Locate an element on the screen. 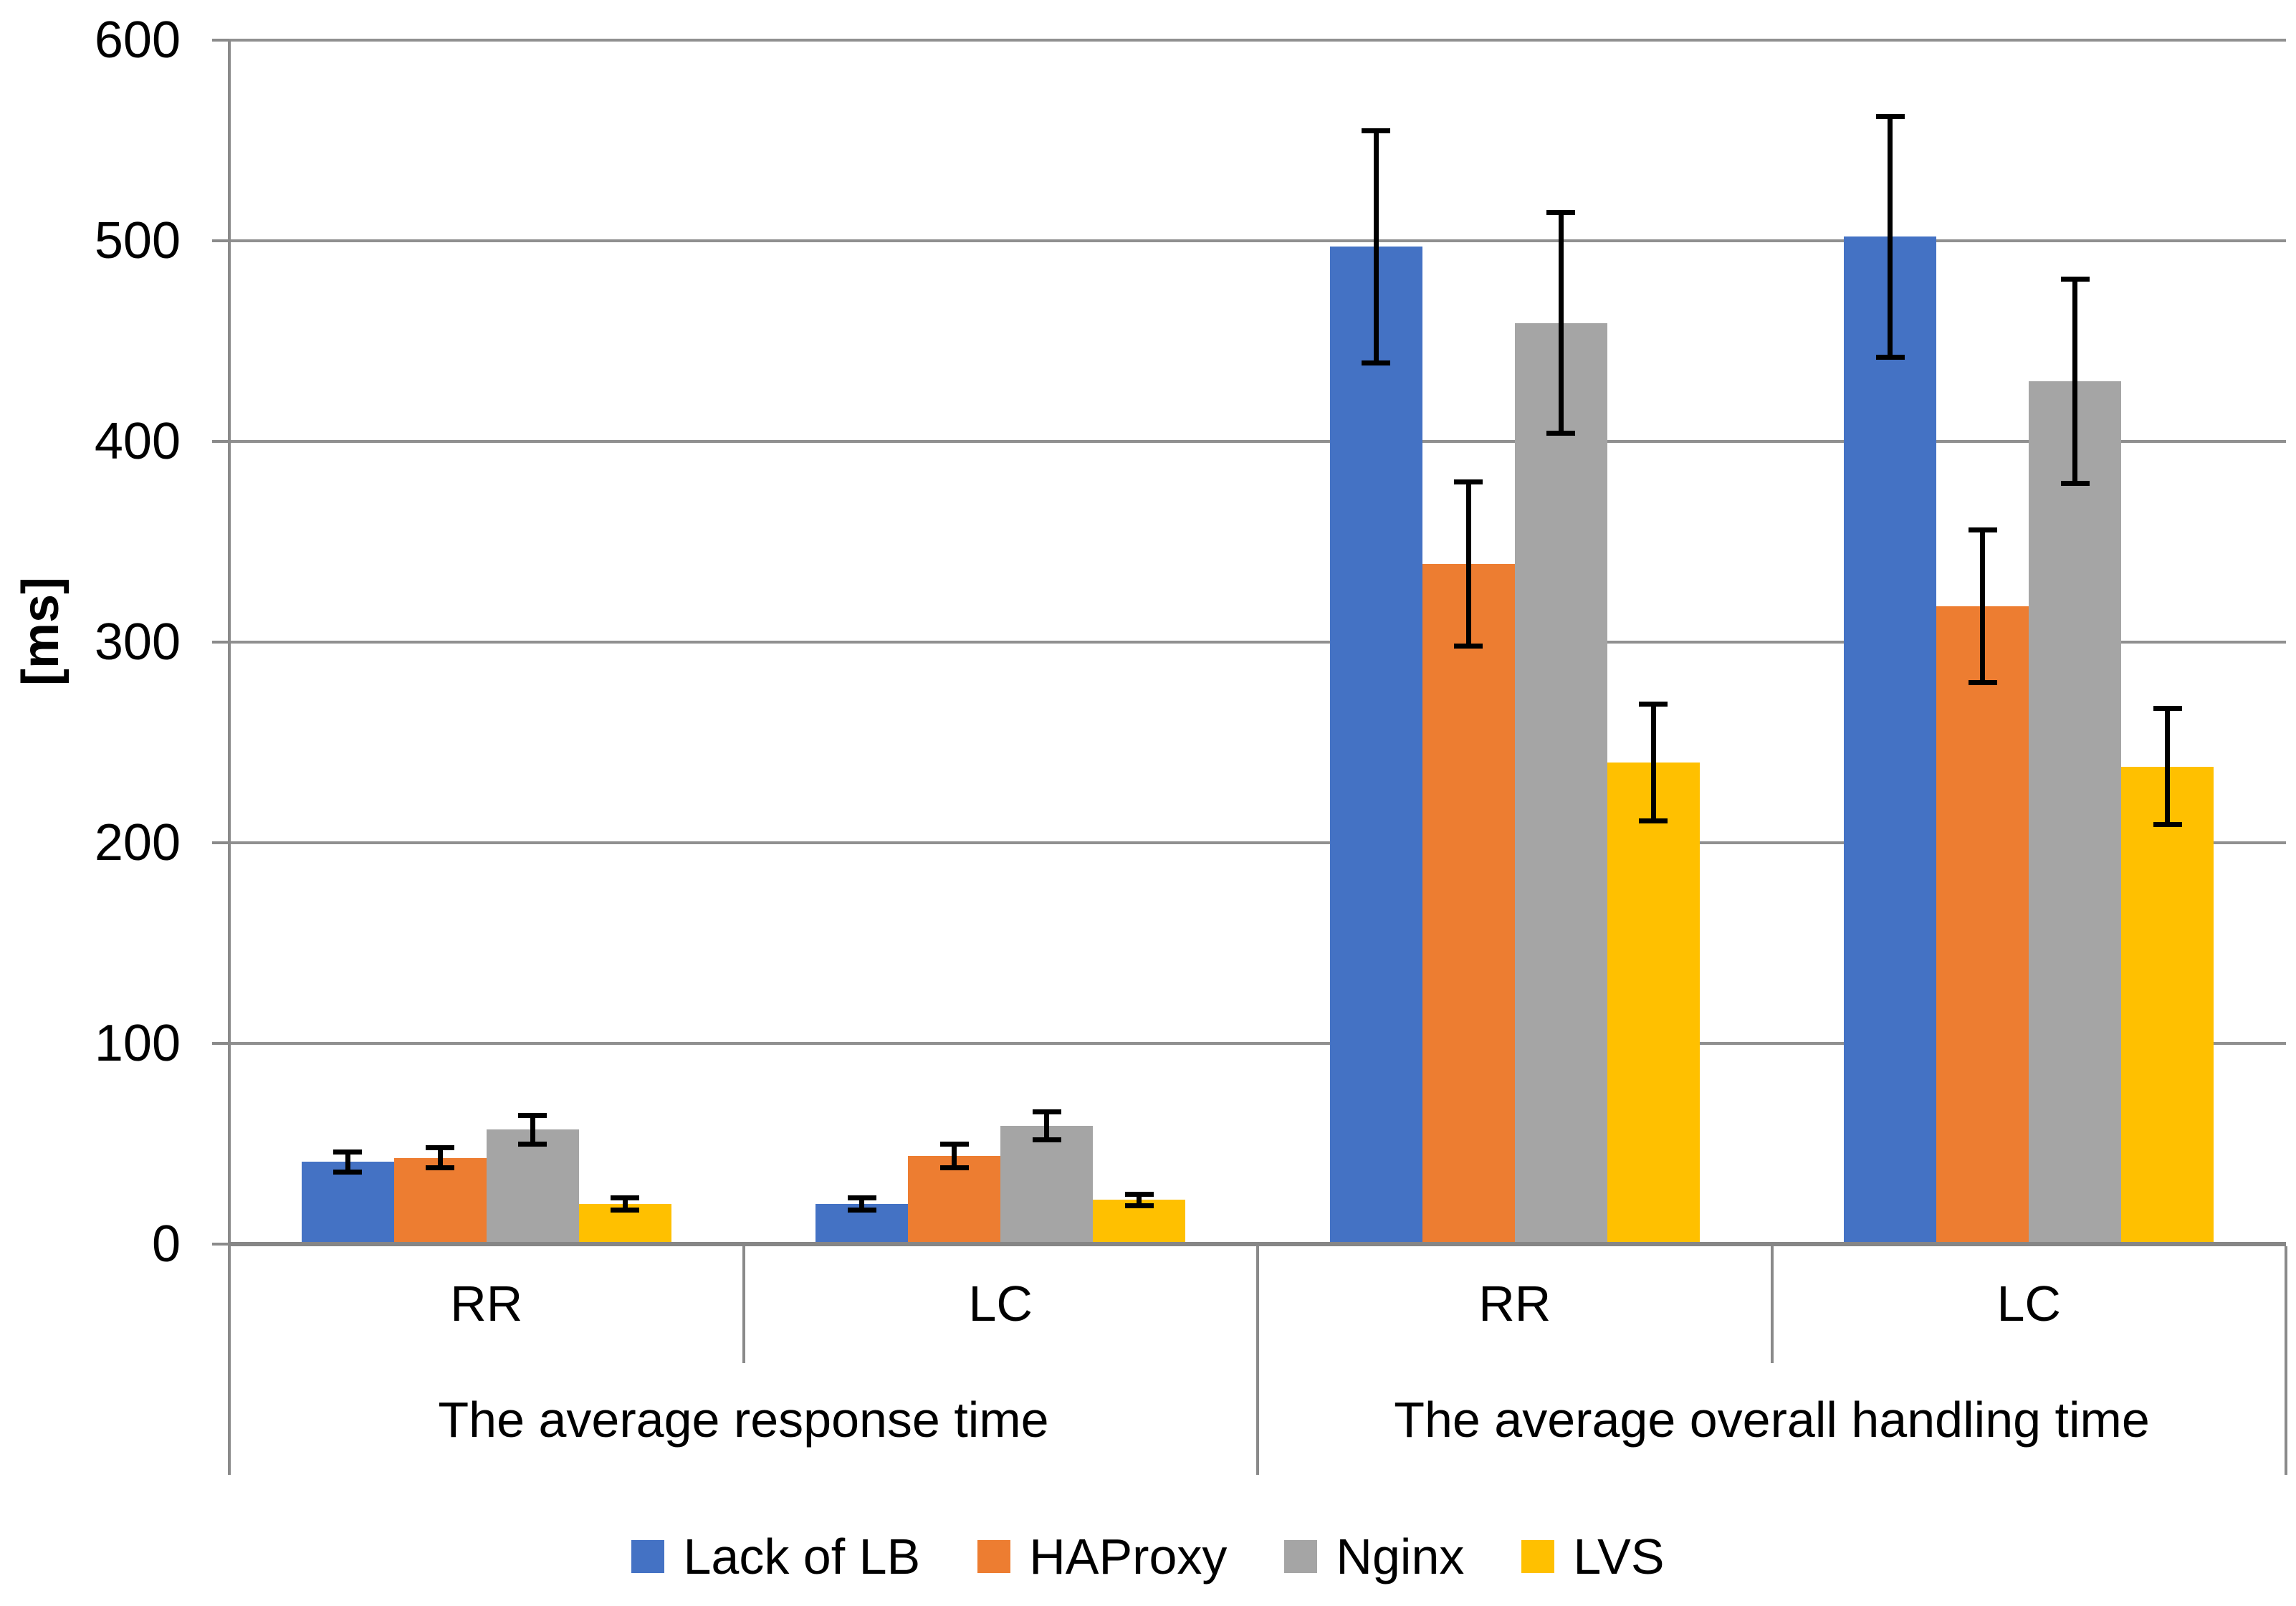 Image resolution: width=2296 pixels, height=1606 pixels. legend: Lack of LB HAProxy Nginx LVS is located at coordinates (1148, 1556).